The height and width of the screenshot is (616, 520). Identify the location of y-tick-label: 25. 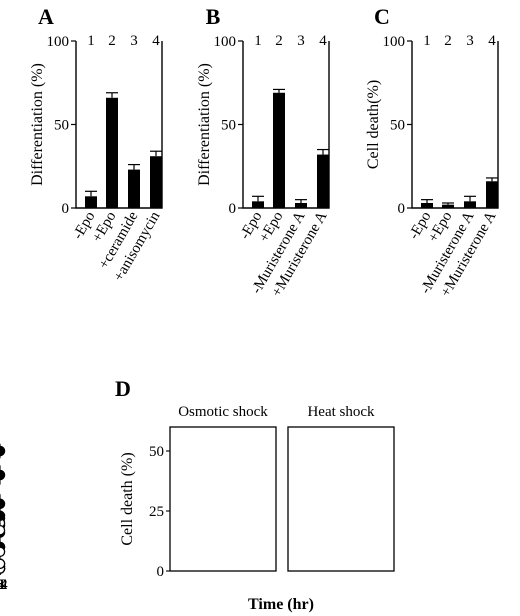
(156, 512).